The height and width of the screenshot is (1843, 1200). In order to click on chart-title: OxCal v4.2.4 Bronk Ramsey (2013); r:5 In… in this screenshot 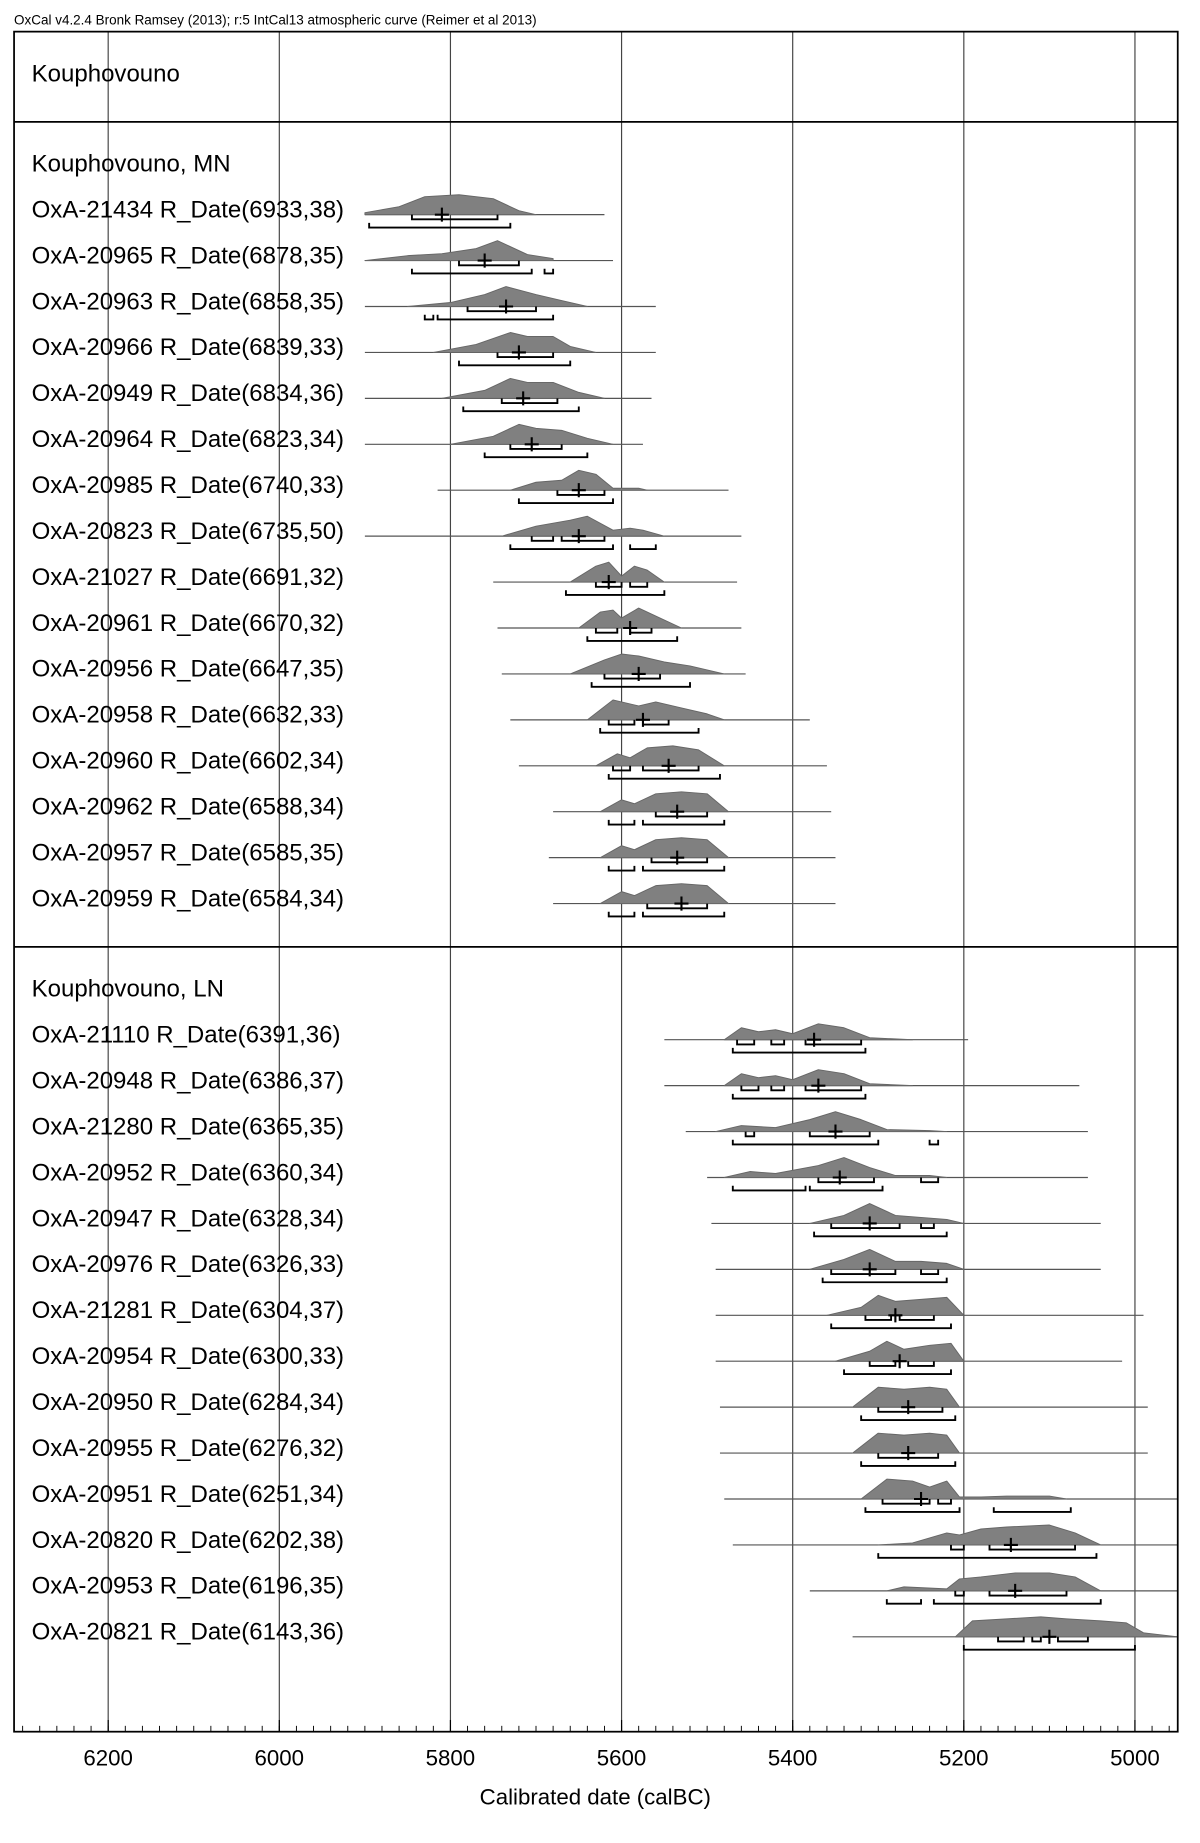, I will do `click(275, 20)`.